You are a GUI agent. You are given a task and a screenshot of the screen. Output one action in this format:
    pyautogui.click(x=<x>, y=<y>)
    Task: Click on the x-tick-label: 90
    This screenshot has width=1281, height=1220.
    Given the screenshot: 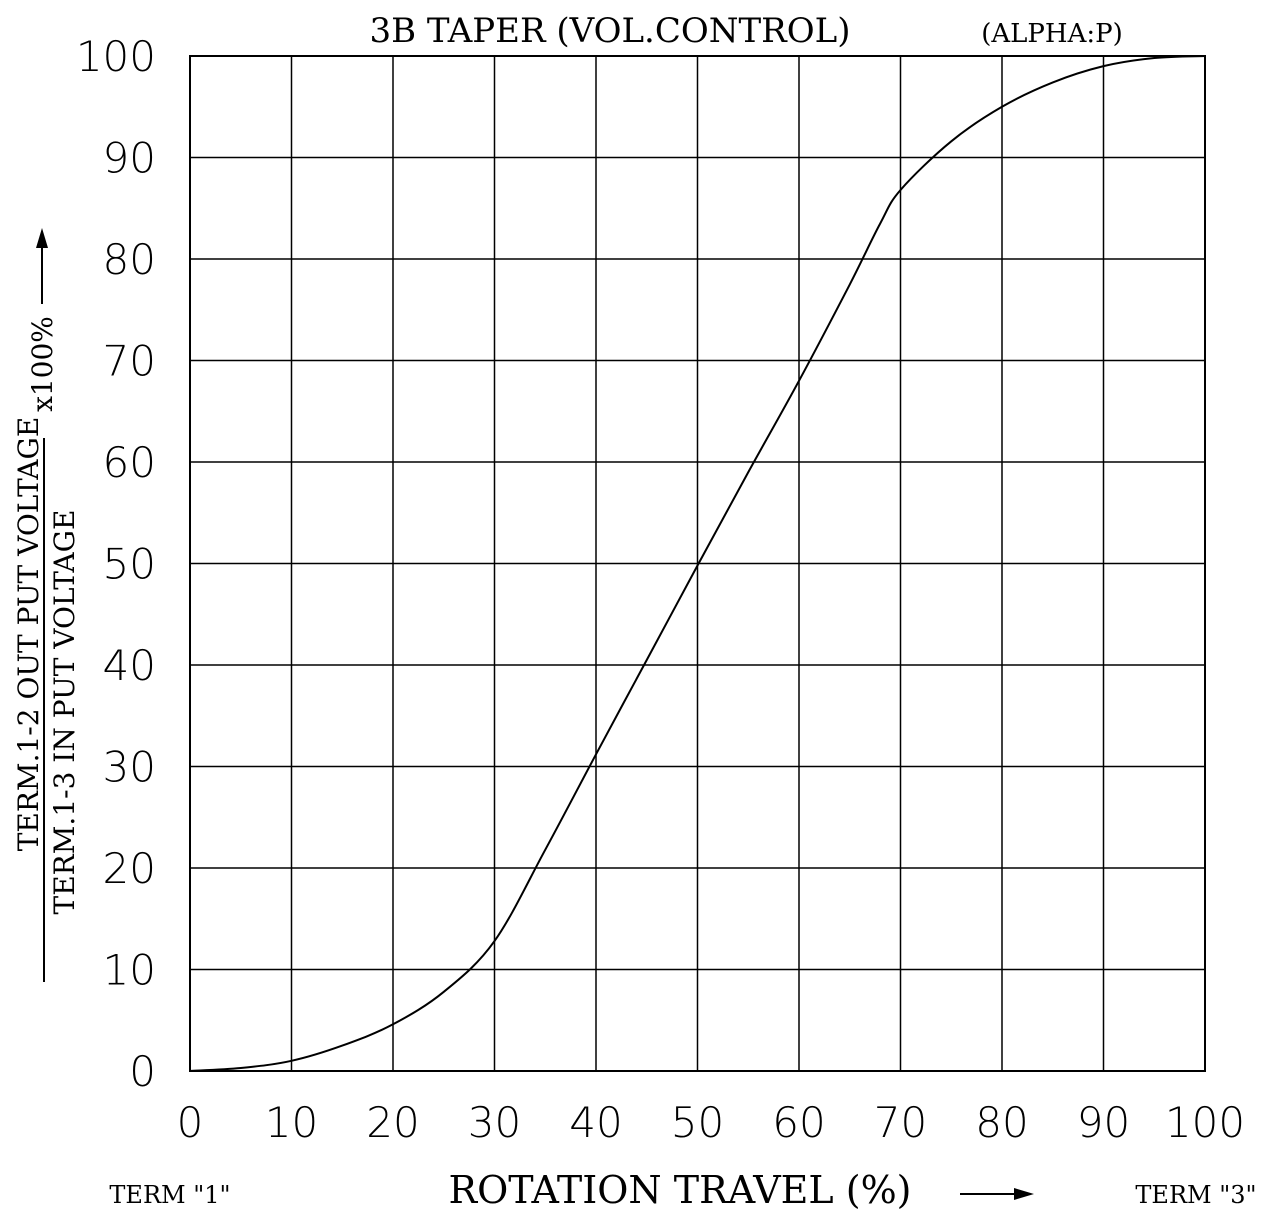 What is the action you would take?
    pyautogui.click(x=1103, y=1122)
    